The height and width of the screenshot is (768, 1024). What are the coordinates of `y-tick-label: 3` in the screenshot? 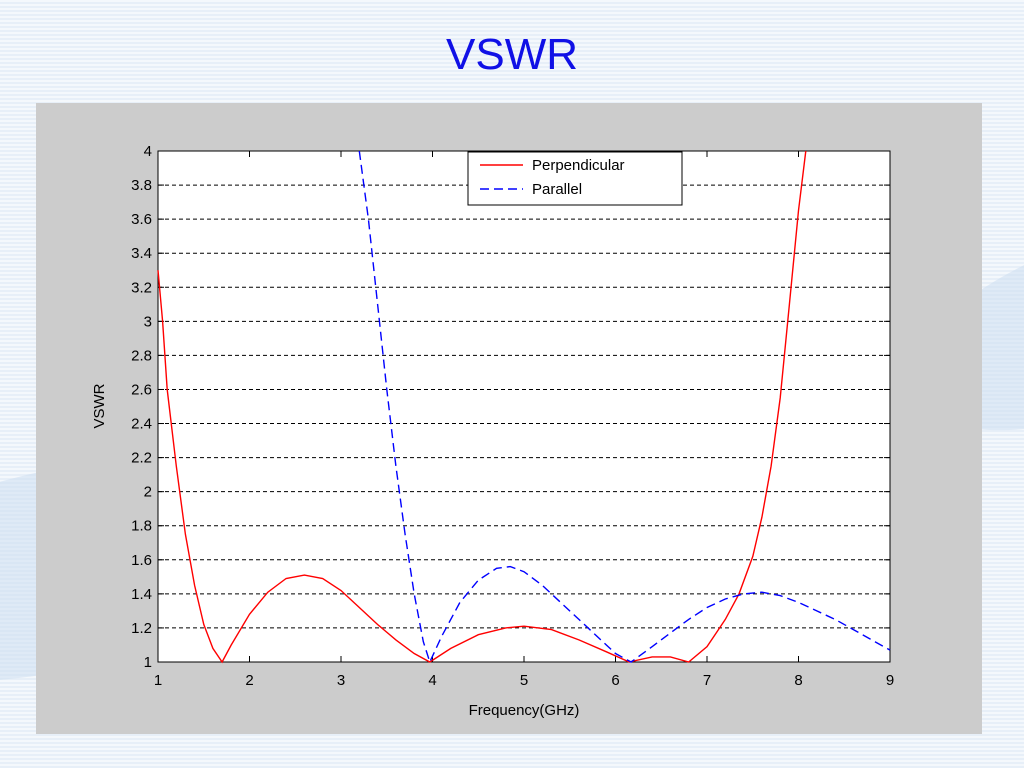 It's located at (148, 321).